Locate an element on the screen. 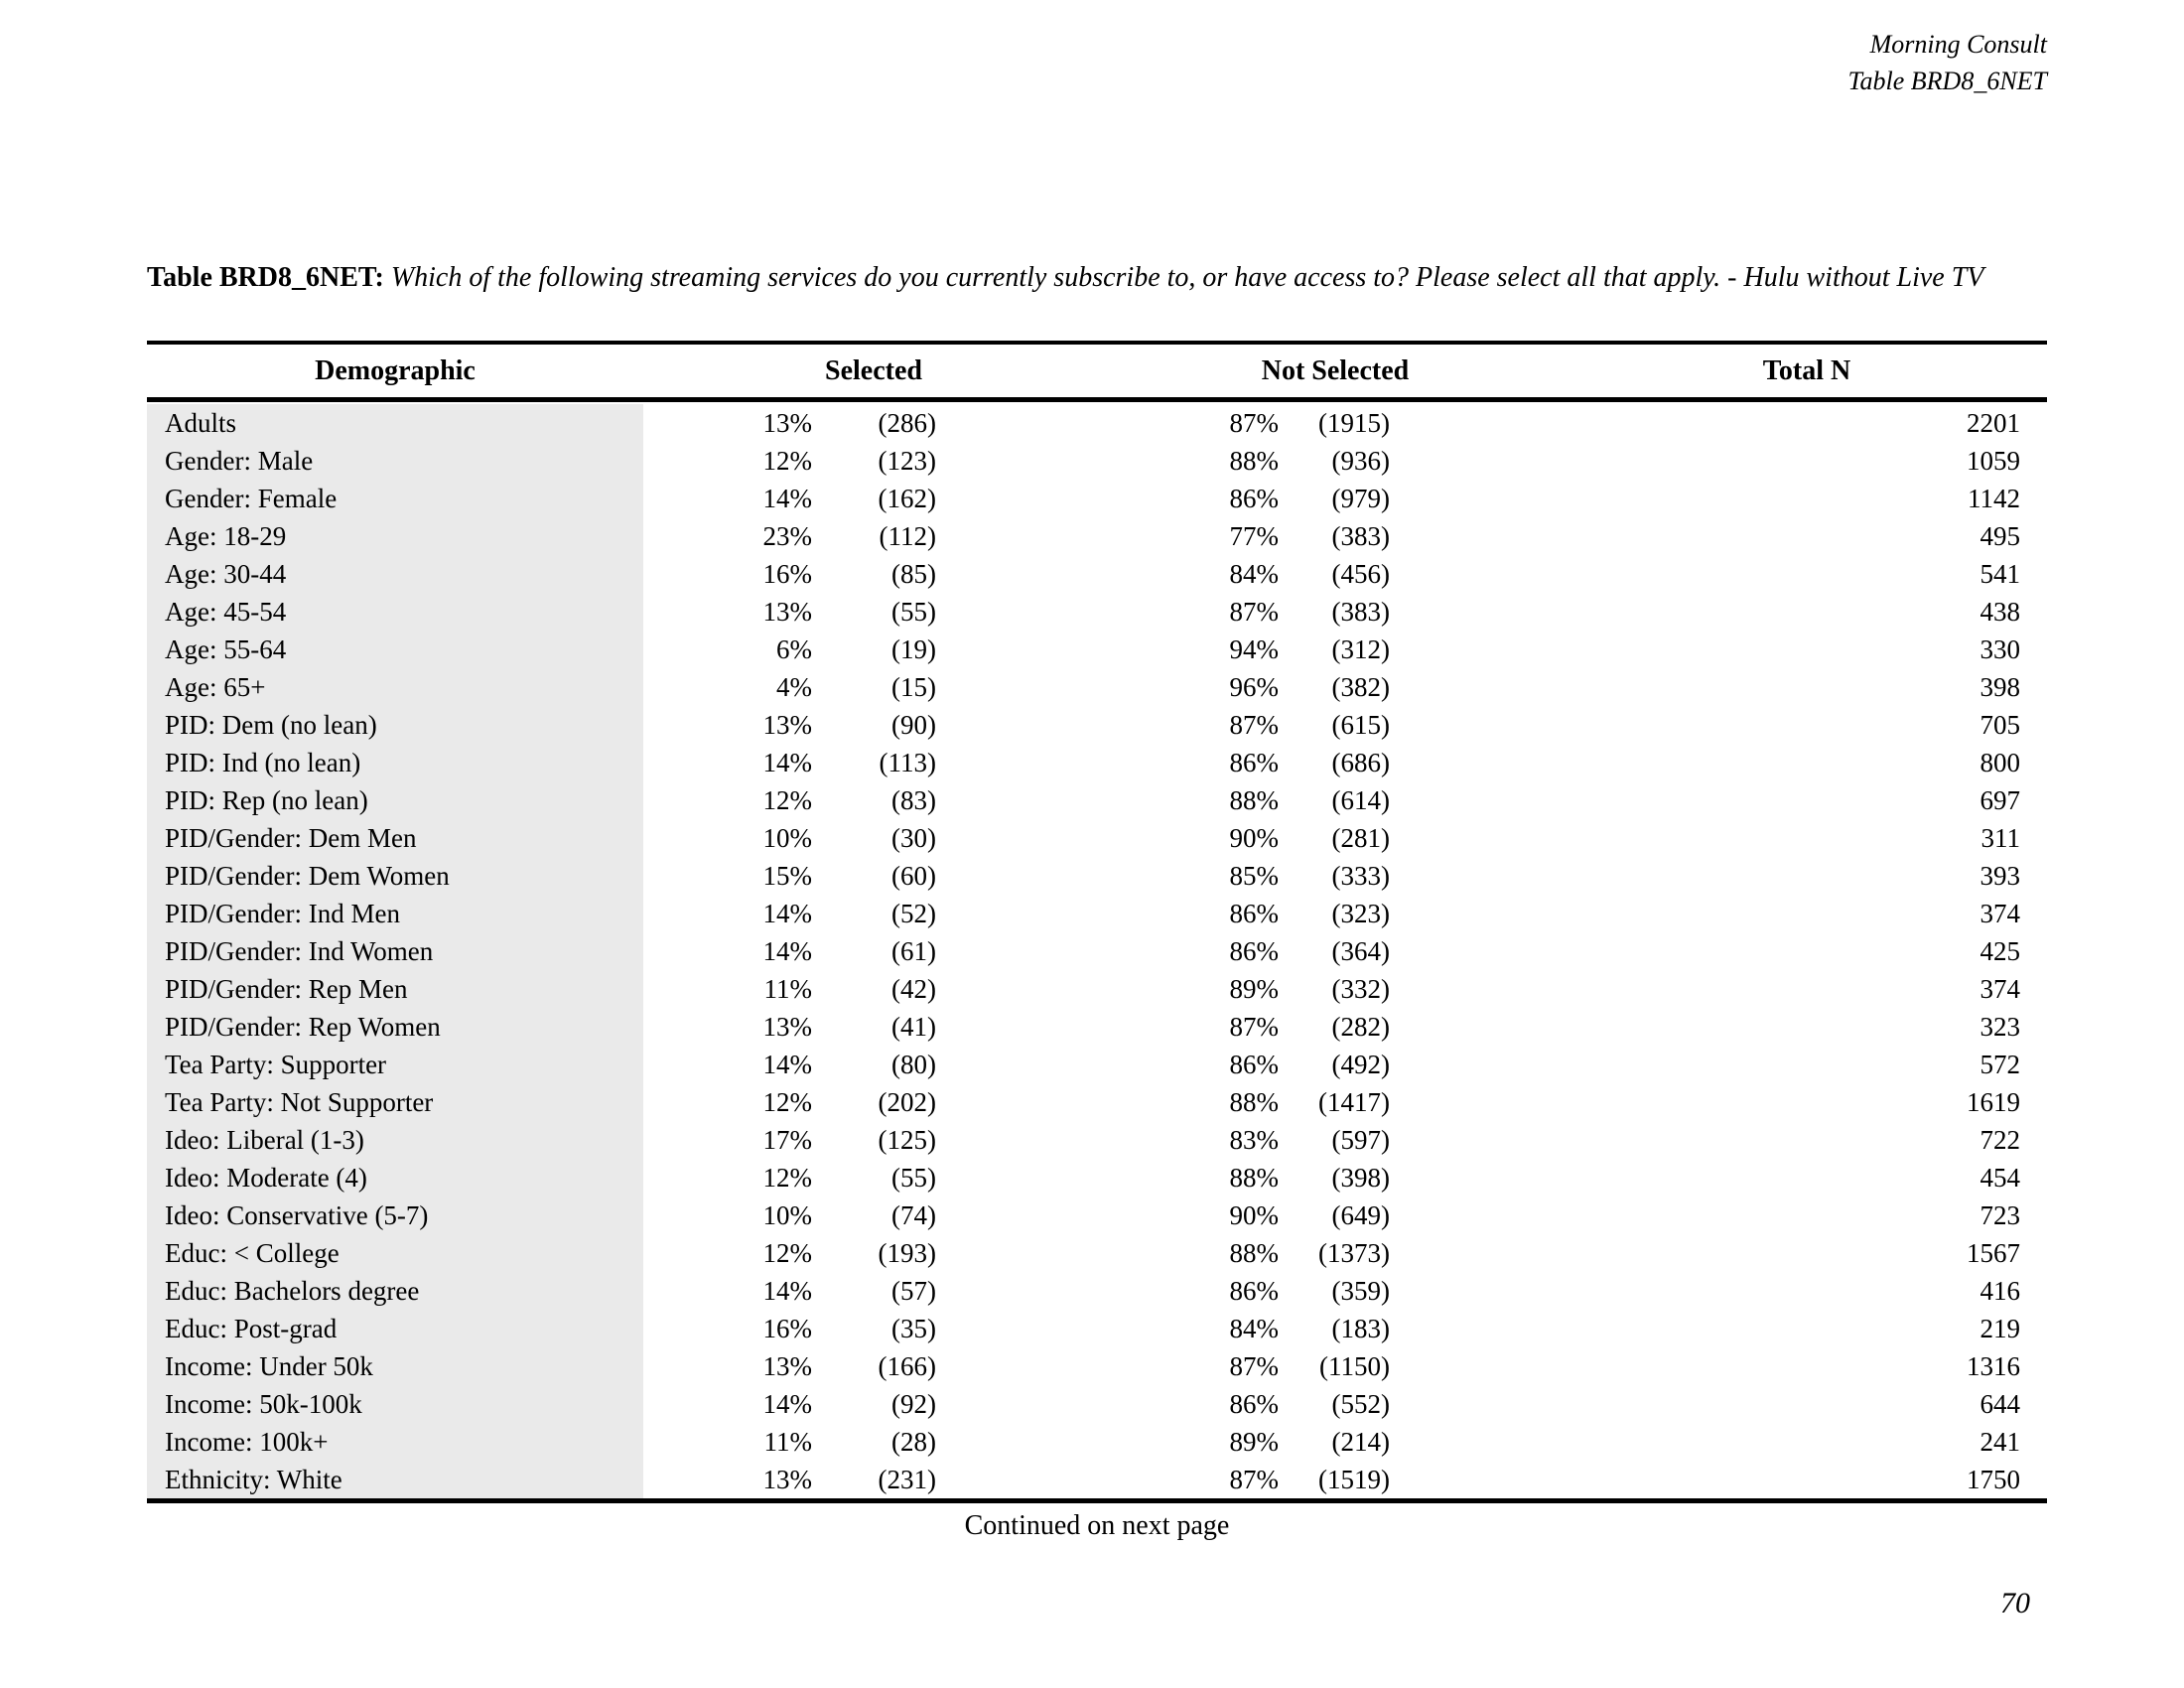 The image size is (2184, 1688). selected-pct-cell: 16% is located at coordinates (787, 574).